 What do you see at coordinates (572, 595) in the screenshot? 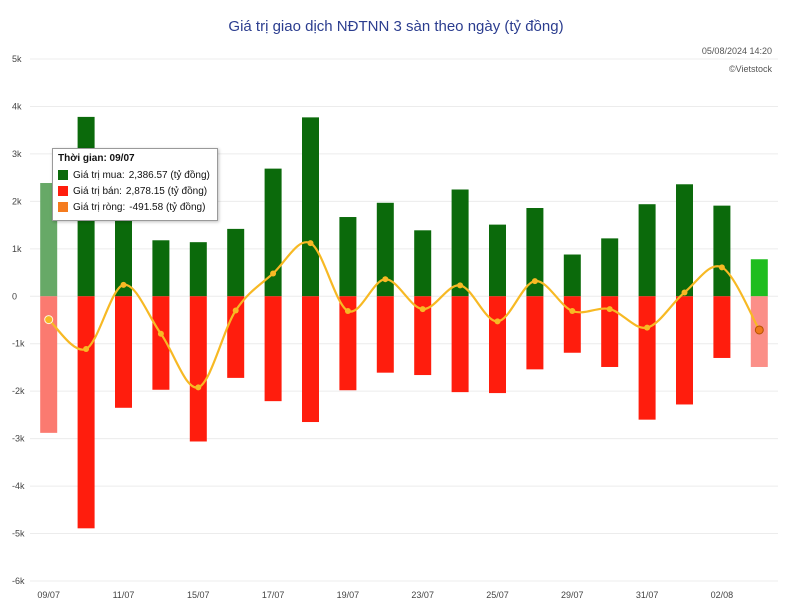
I see `x-tick-label: 29/07` at bounding box center [572, 595].